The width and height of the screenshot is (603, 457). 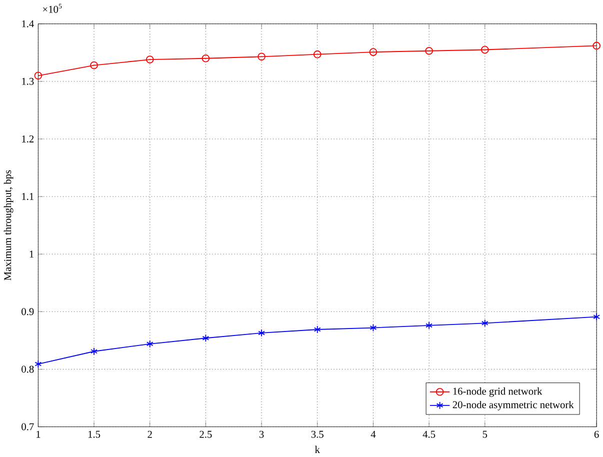 I want to click on y-tick-label: 0.8, so click(x=28, y=369).